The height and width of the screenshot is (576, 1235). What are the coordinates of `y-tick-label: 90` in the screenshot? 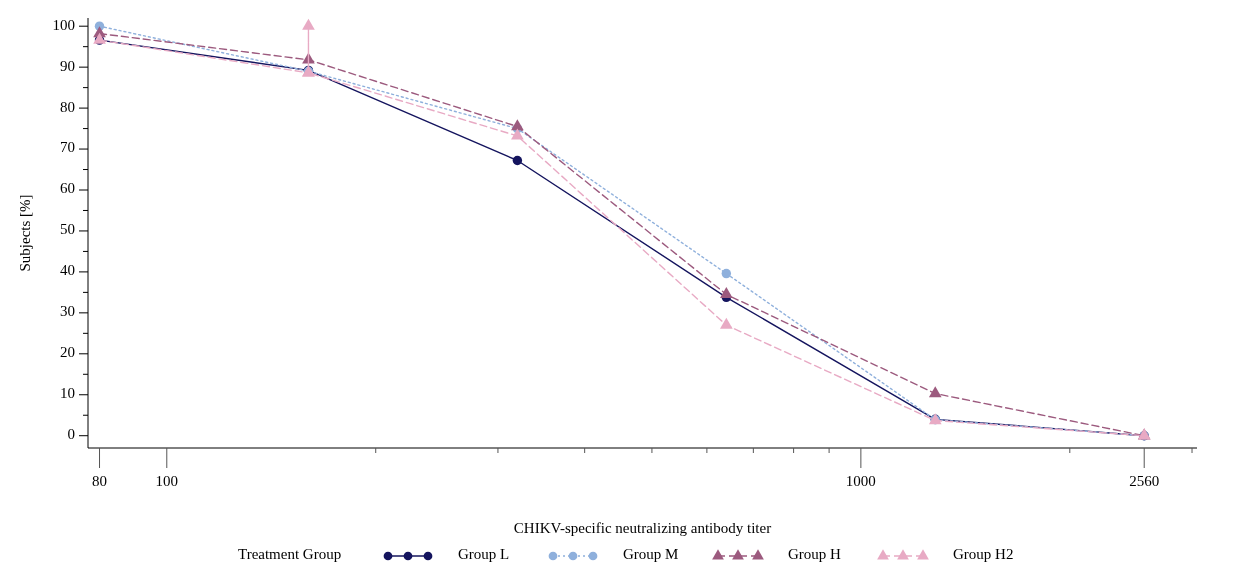 It's located at (67, 65).